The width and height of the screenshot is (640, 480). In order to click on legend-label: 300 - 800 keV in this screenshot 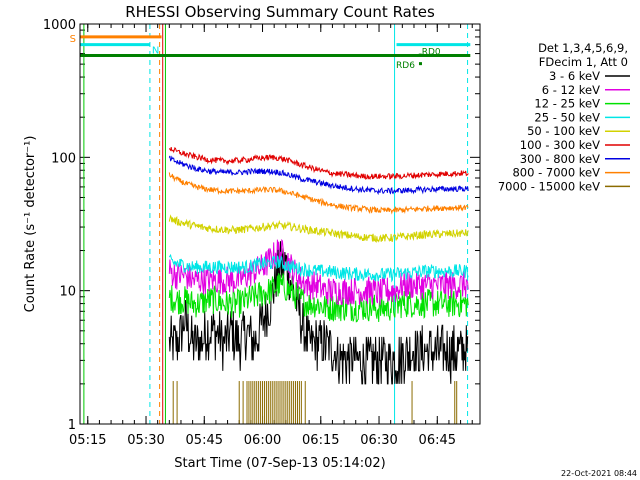, I will do `click(560, 159)`.